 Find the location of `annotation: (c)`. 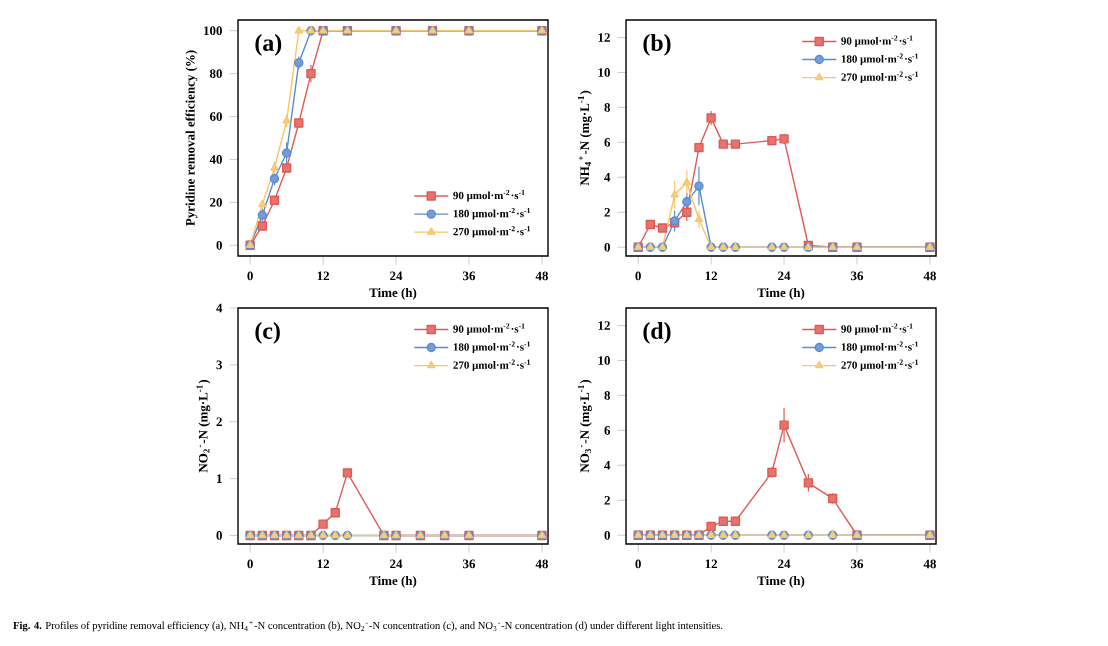

annotation: (c) is located at coordinates (267, 333).